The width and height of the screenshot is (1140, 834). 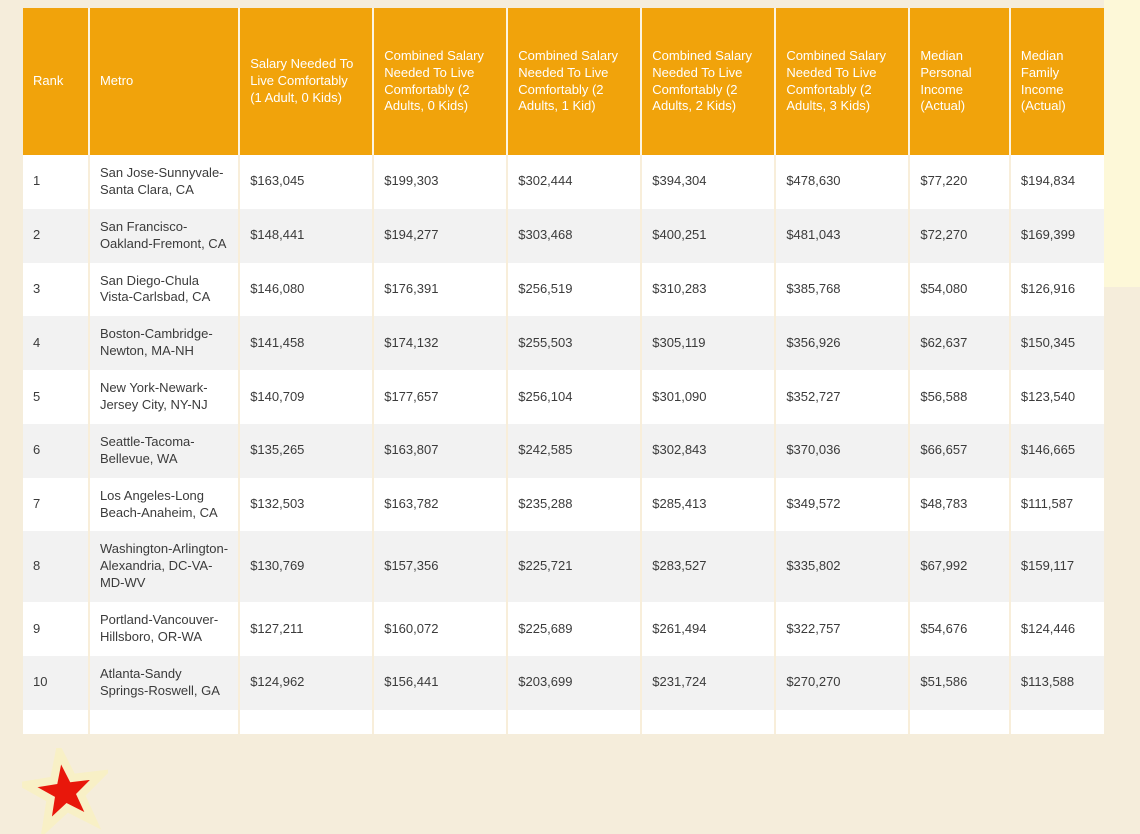 I want to click on value-cell: $150,345, so click(x=1056, y=343).